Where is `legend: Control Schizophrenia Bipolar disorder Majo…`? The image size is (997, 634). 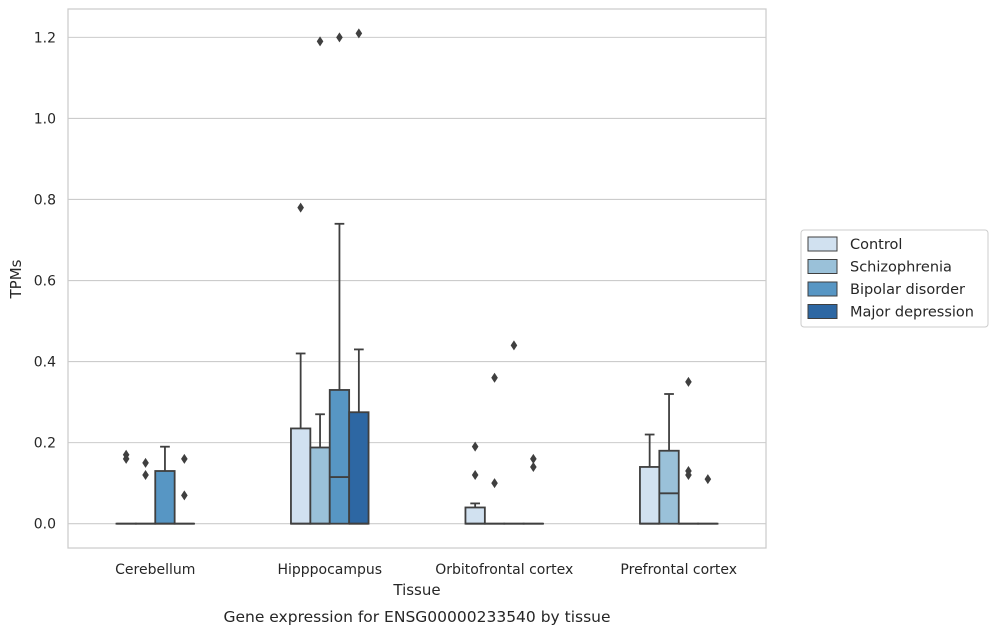 legend: Control Schizophrenia Bipolar disorder Majo… is located at coordinates (894, 278).